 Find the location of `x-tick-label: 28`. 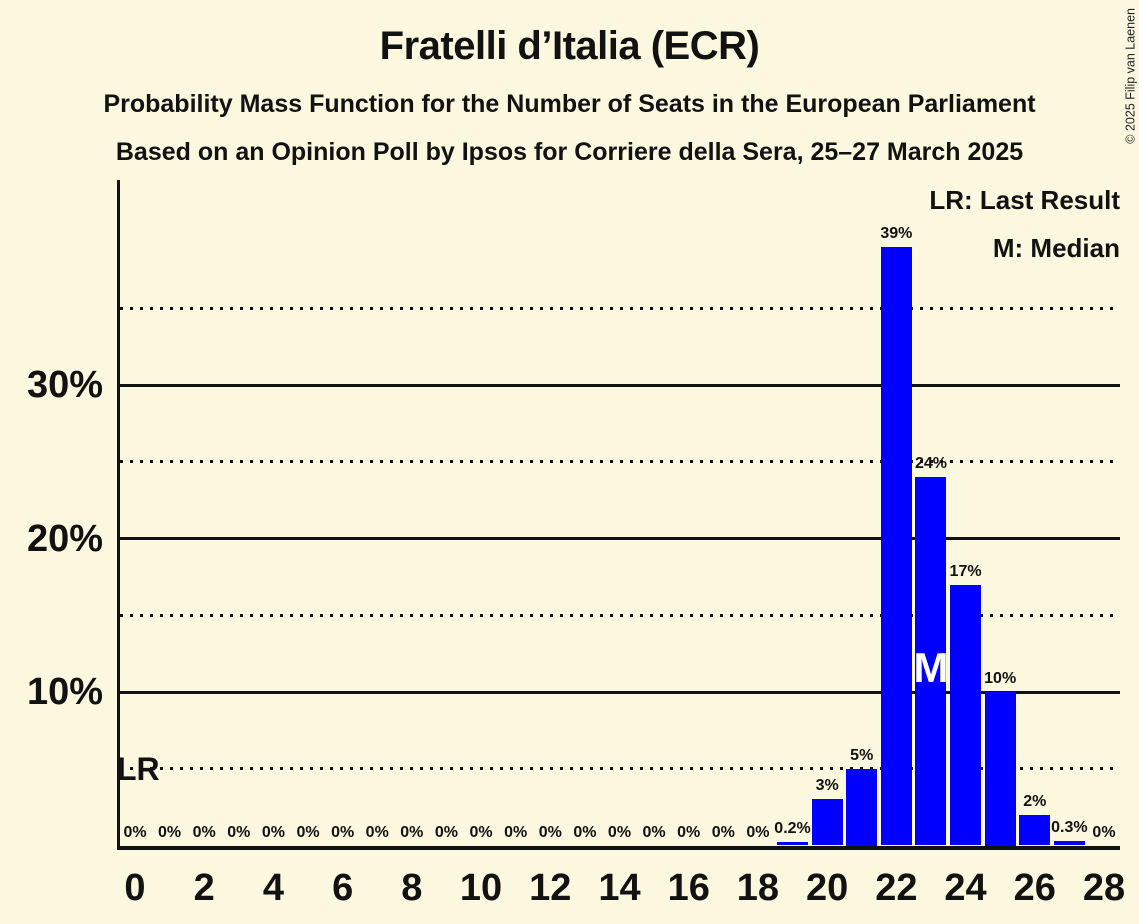

x-tick-label: 28 is located at coordinates (1104, 888).